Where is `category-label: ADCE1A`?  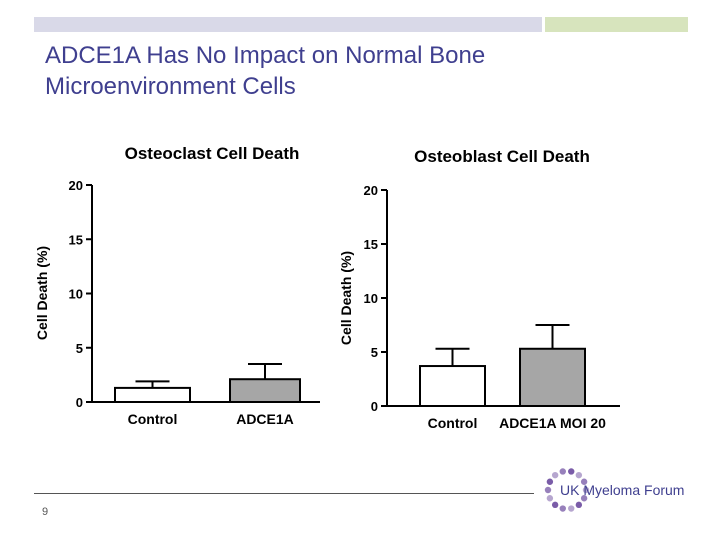 category-label: ADCE1A is located at coordinates (265, 419).